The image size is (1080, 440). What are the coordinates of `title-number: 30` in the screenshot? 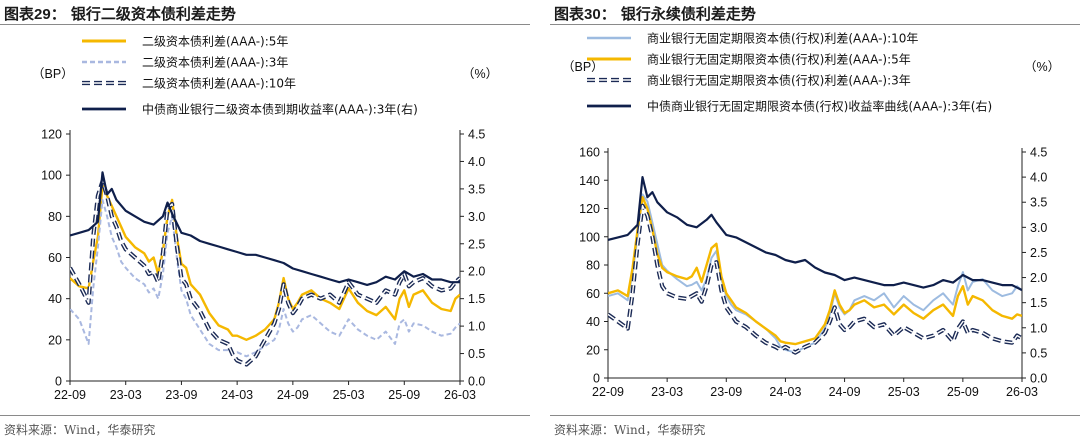 It's located at (592, 14).